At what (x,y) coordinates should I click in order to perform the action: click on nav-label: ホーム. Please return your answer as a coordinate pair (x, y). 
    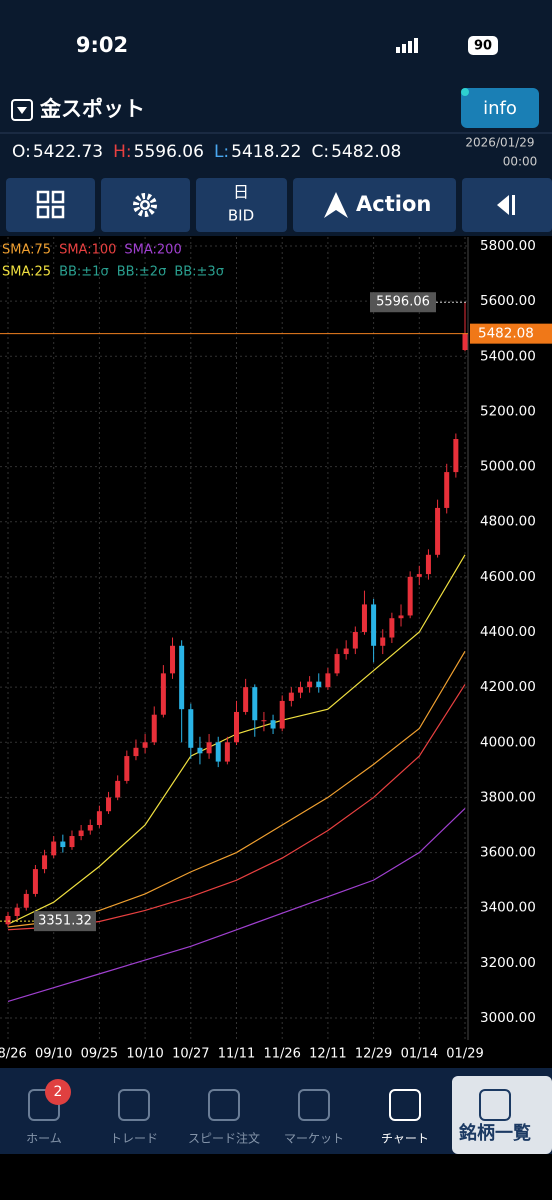
    Looking at the image, I should click on (44, 1139).